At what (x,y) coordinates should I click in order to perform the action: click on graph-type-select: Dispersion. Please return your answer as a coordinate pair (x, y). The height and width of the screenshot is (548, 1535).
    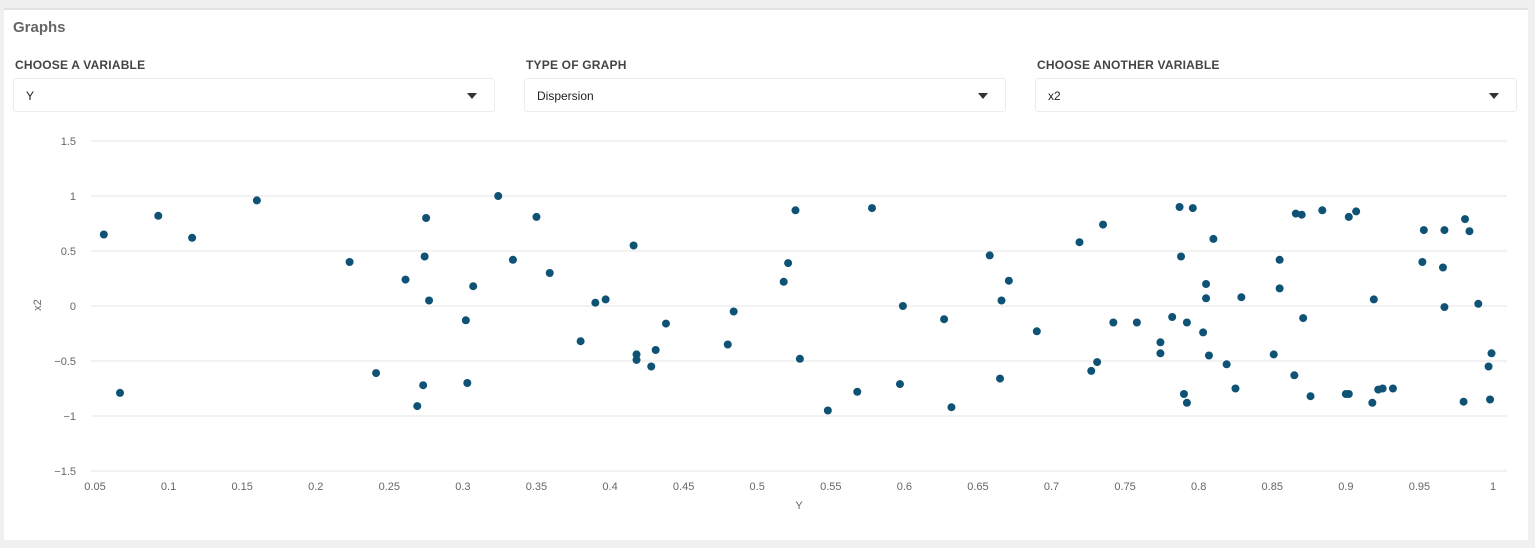
    Looking at the image, I should click on (765, 95).